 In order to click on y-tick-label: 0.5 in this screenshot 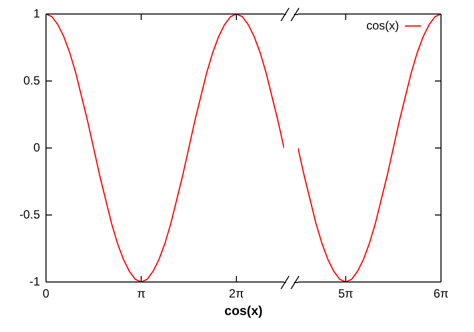, I will do `click(31, 80)`.